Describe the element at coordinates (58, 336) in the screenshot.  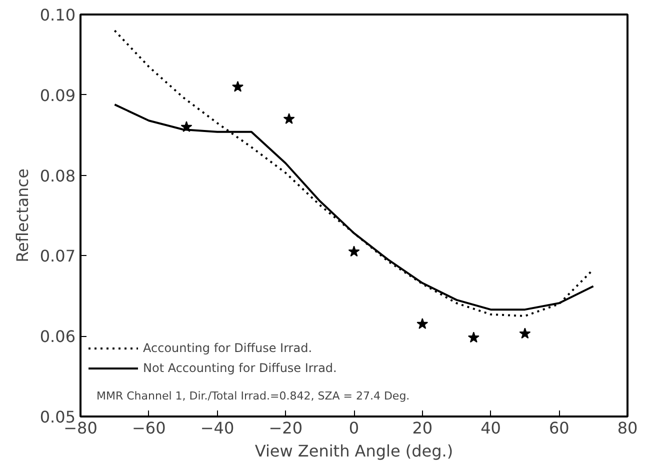
I see `y-tick-label: 0.06` at that location.